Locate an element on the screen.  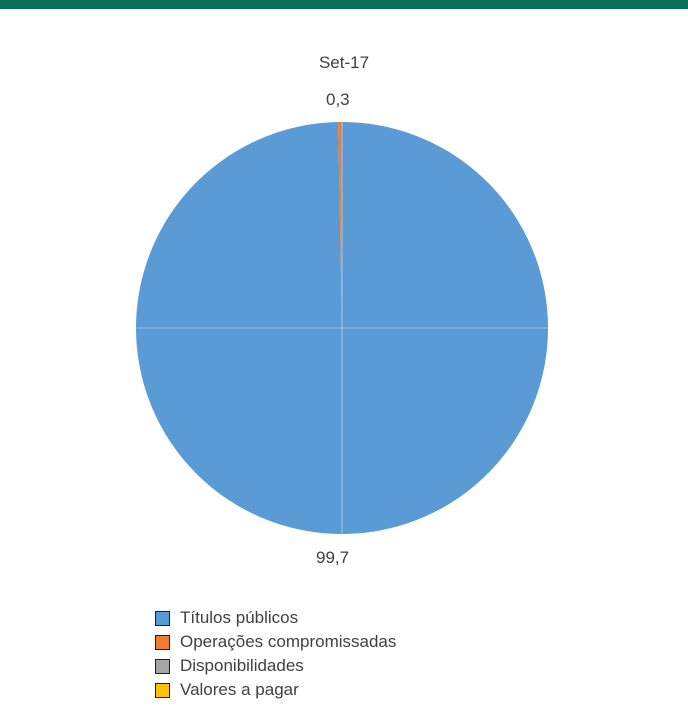
legend-item-operacoes-compromissadas: Operações compromissadas is located at coordinates (275, 642).